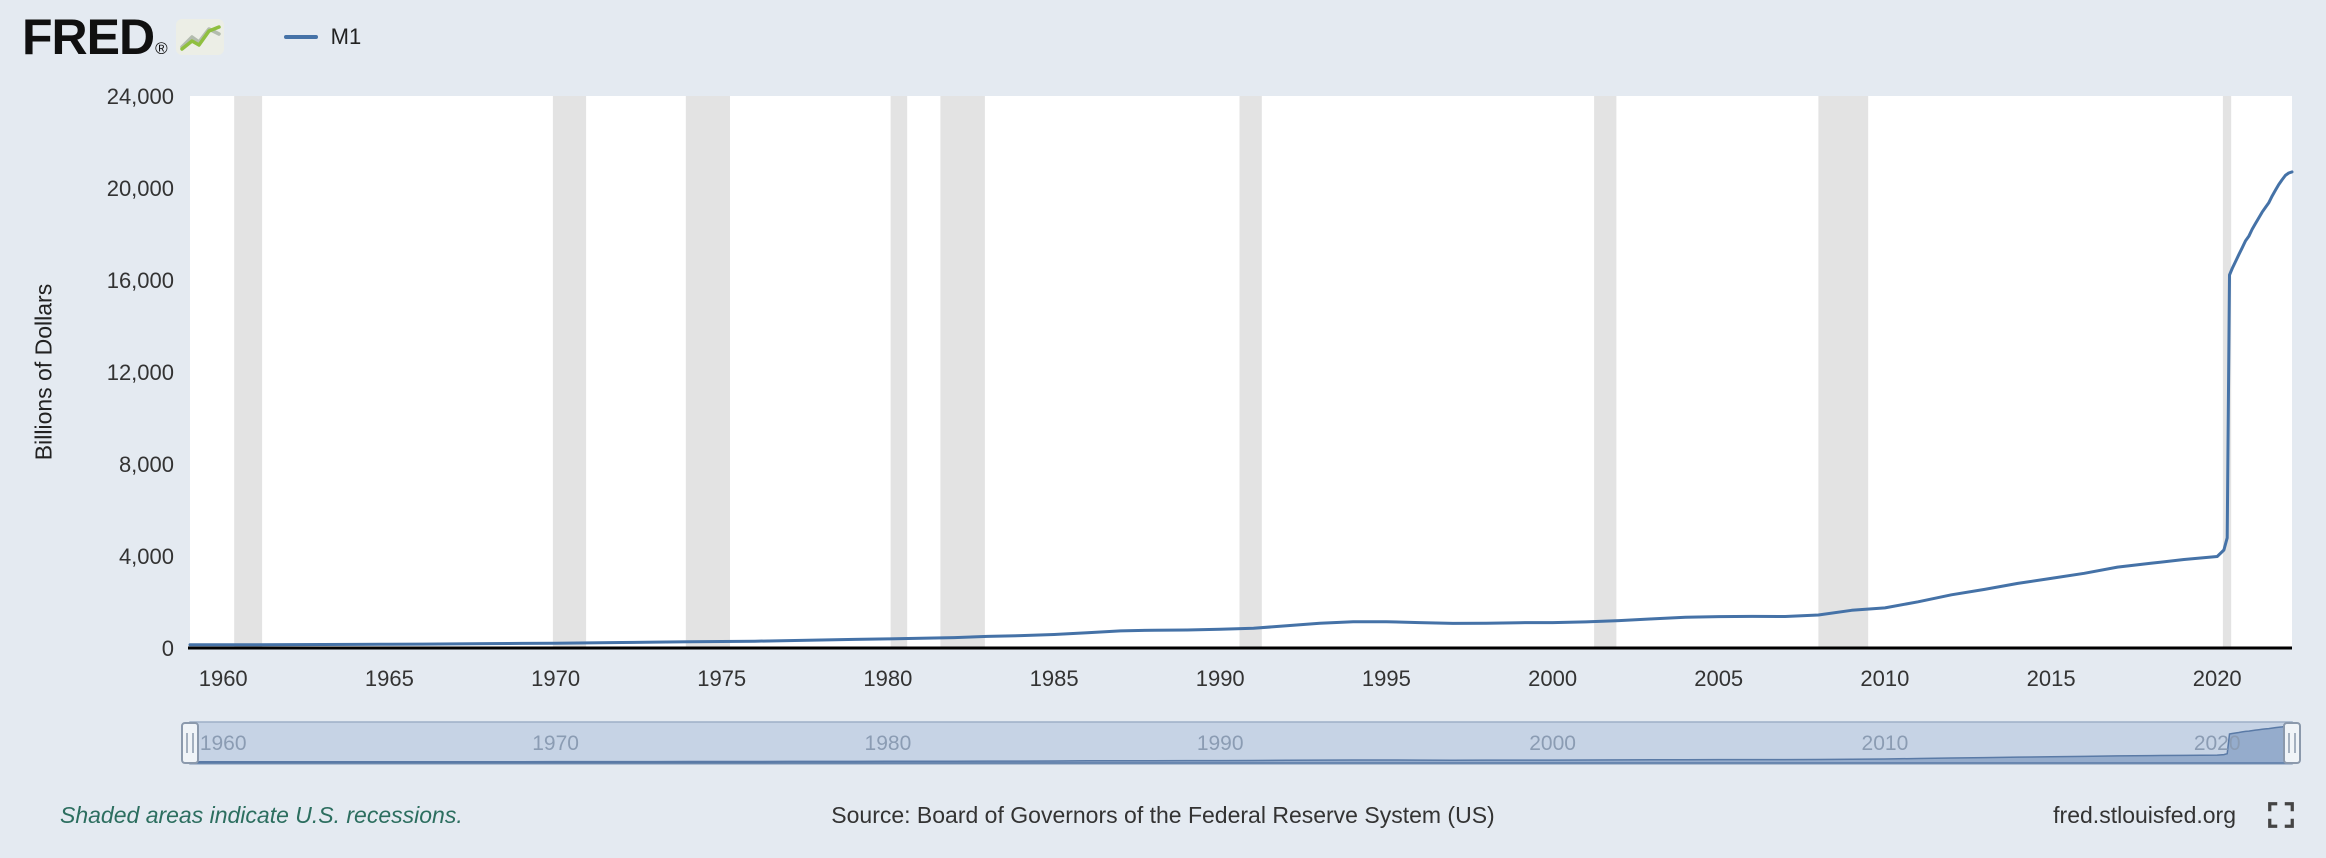 This screenshot has width=2326, height=858. Describe the element at coordinates (223, 743) in the screenshot. I see `slider-year-label: 1960` at that location.